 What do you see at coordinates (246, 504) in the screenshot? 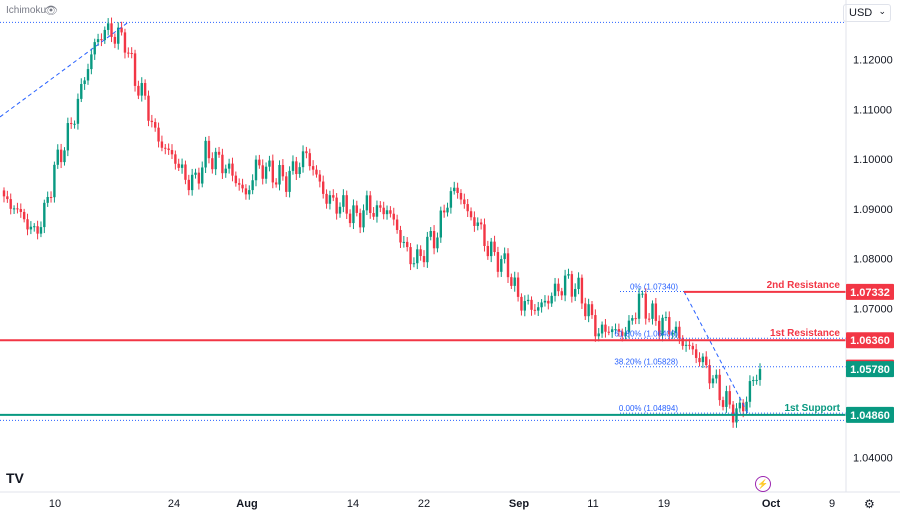
I see `time-tick-label: Aug` at bounding box center [246, 504].